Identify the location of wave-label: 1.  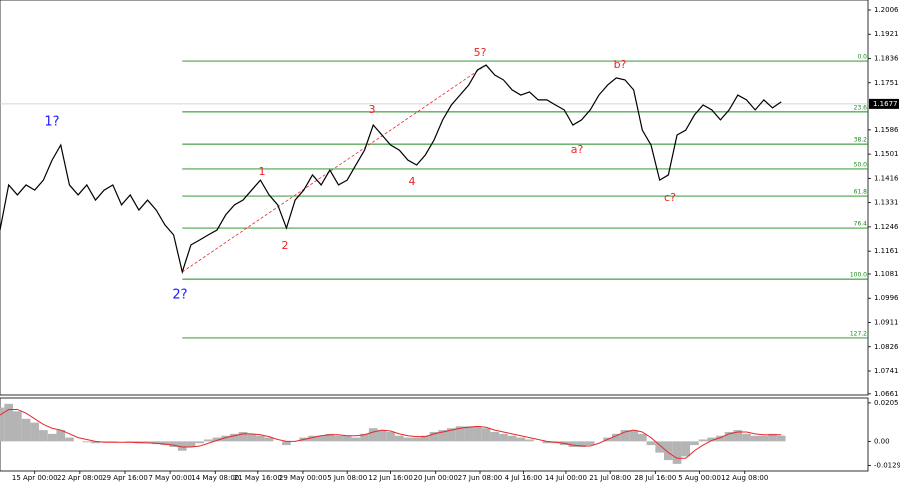
(262, 171).